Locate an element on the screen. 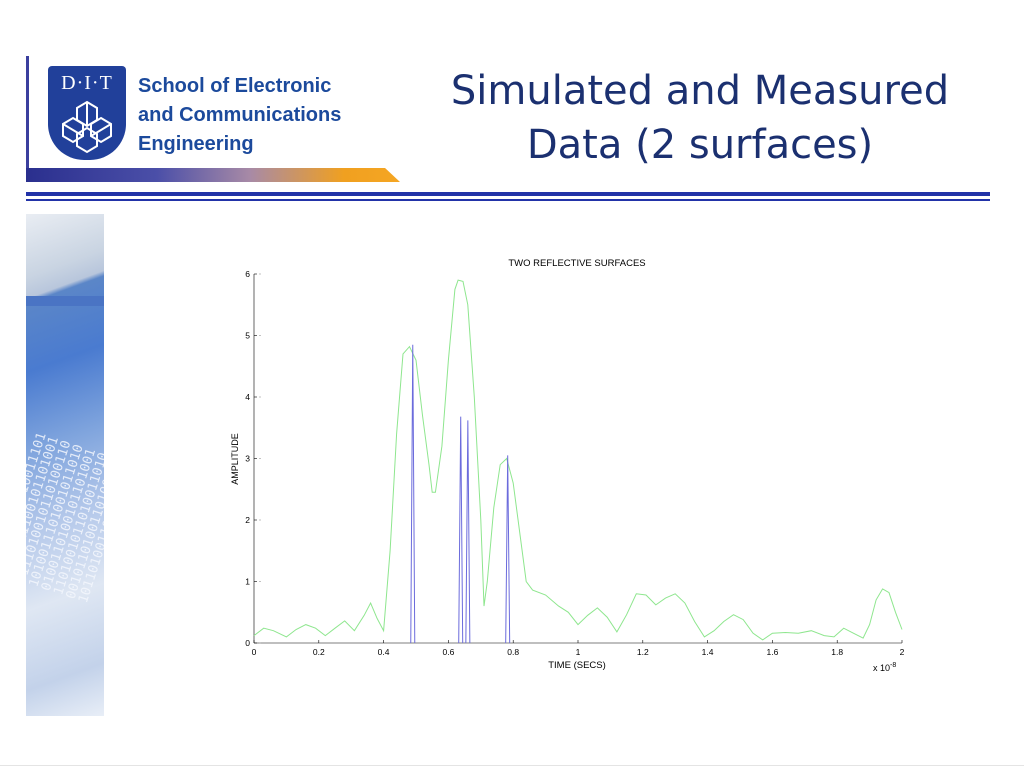 The height and width of the screenshot is (768, 1024). logo-gradient-strip is located at coordinates (213, 175).